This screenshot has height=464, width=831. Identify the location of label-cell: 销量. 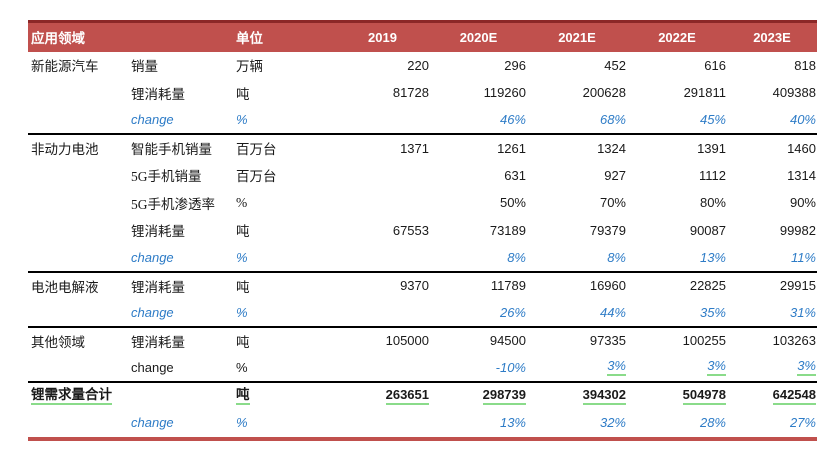
(144, 67).